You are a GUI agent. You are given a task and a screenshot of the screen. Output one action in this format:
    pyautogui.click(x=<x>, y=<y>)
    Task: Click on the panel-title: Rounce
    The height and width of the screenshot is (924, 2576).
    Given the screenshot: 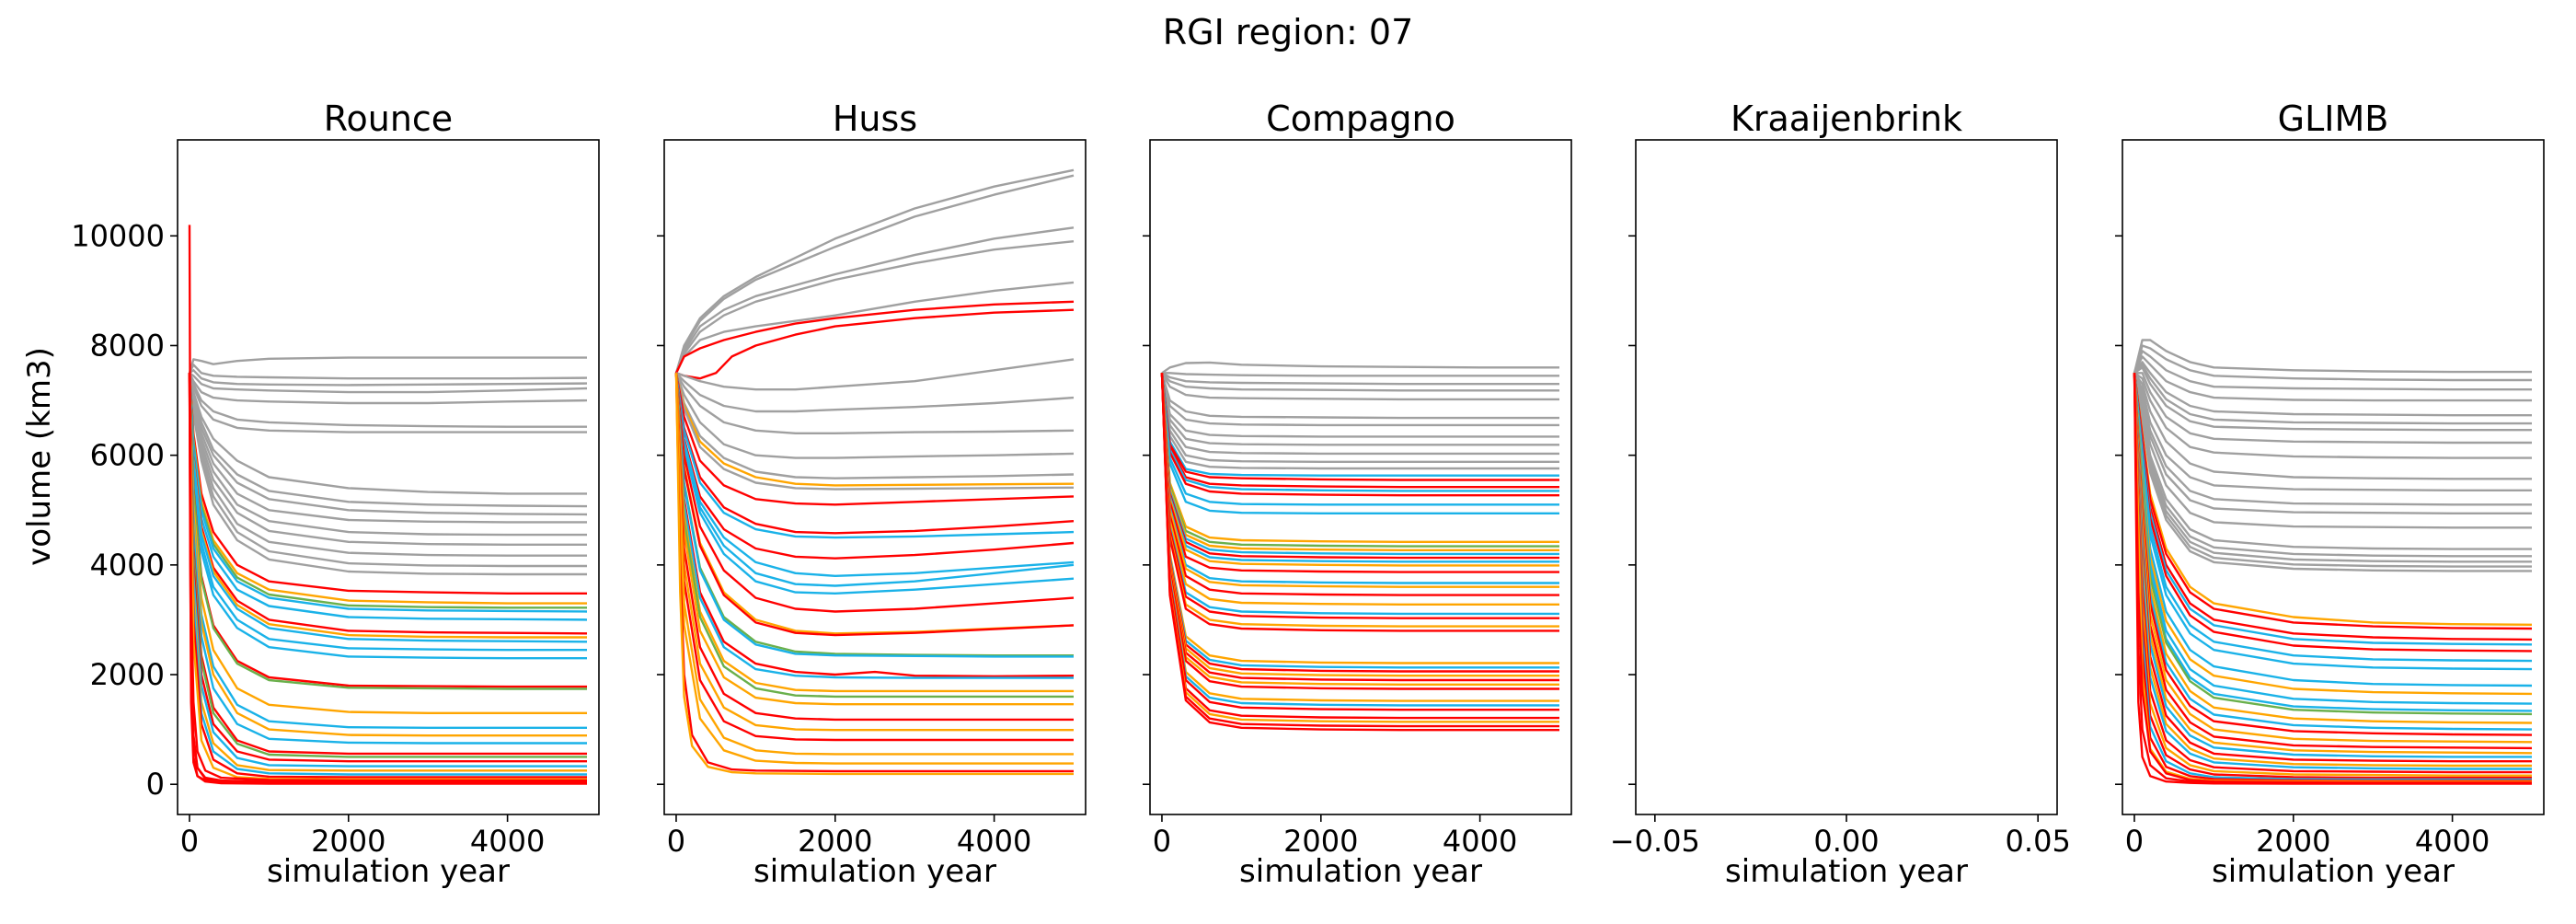 What is the action you would take?
    pyautogui.click(x=388, y=118)
    